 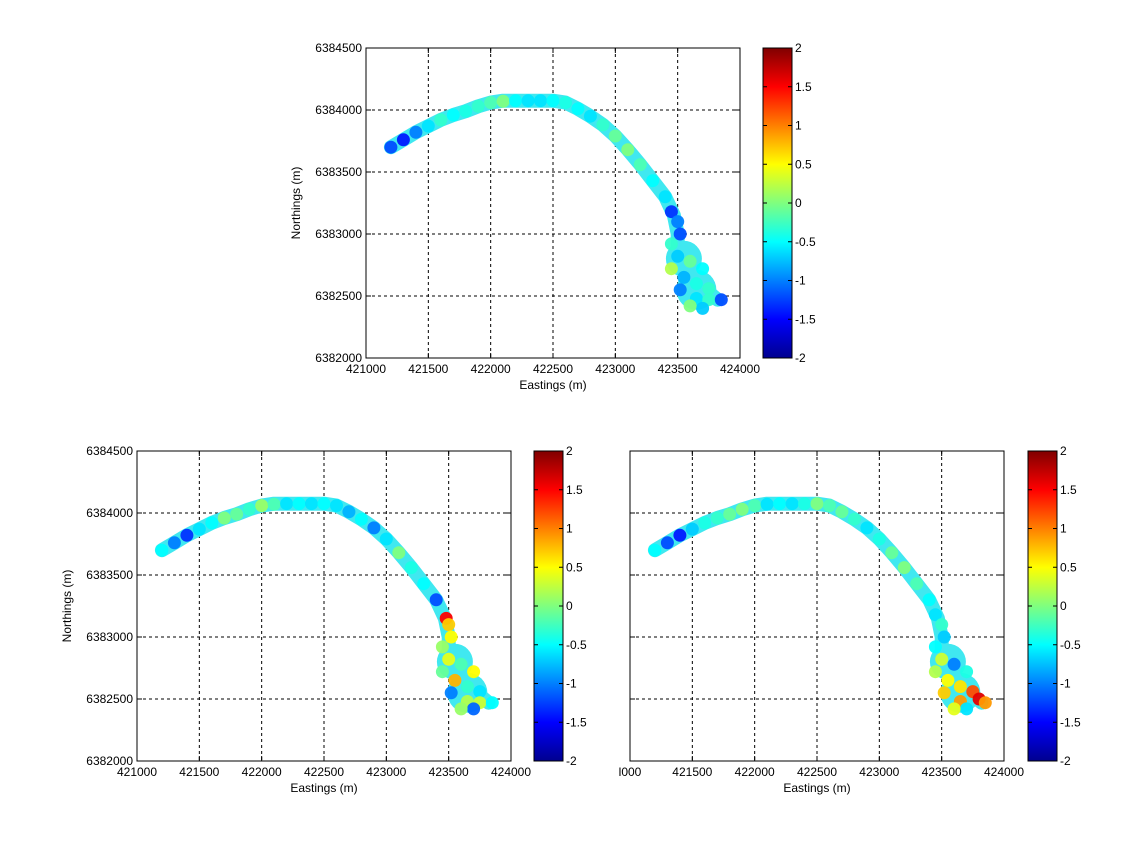 What do you see at coordinates (1068, 490) in the screenshot?
I see `colorbar-tick-label: 1.5` at bounding box center [1068, 490].